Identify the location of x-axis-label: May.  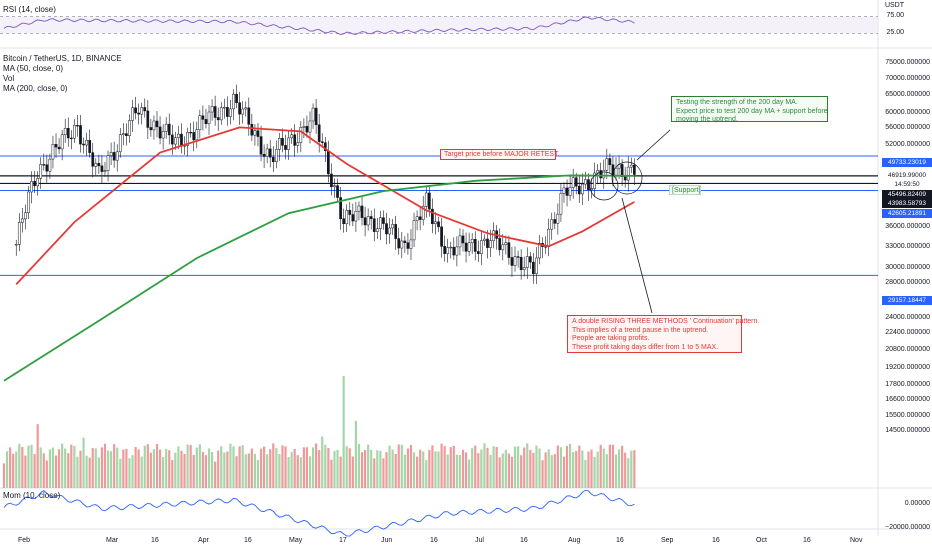
(296, 540).